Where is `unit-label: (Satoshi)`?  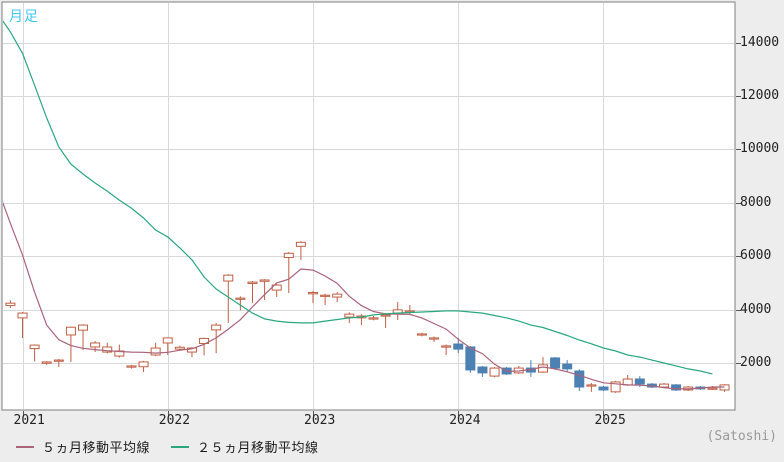
unit-label: (Satoshi) is located at coordinates (741, 436).